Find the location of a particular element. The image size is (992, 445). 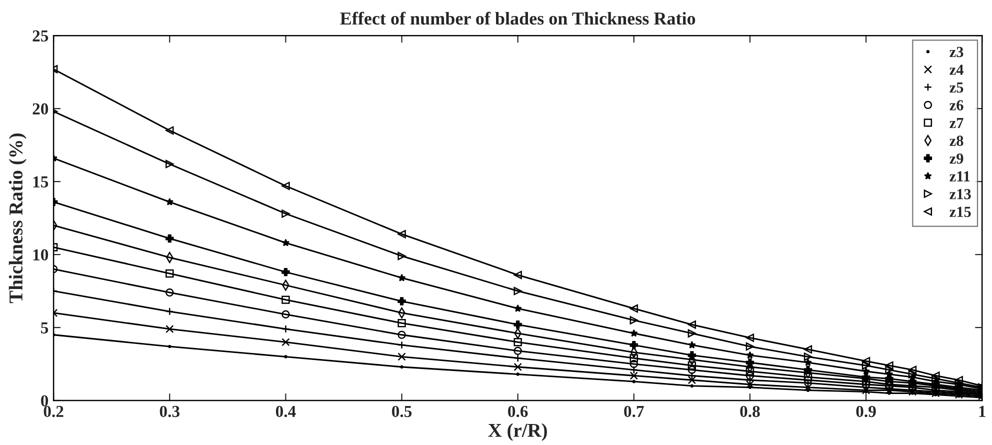

y-tick-label: 20 is located at coordinates (40, 109).